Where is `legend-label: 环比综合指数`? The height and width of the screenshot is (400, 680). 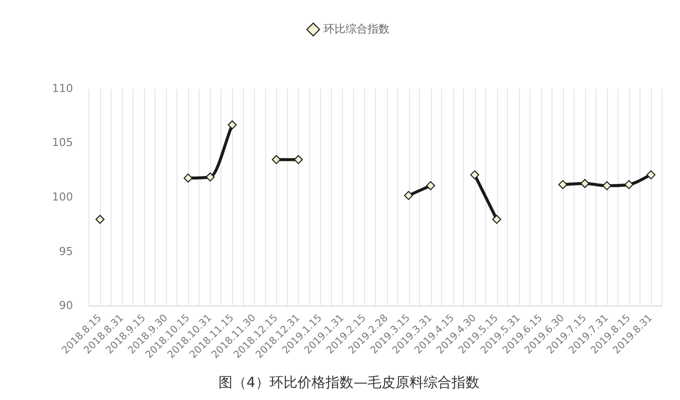
legend-label: 环比综合指数 is located at coordinates (356, 29).